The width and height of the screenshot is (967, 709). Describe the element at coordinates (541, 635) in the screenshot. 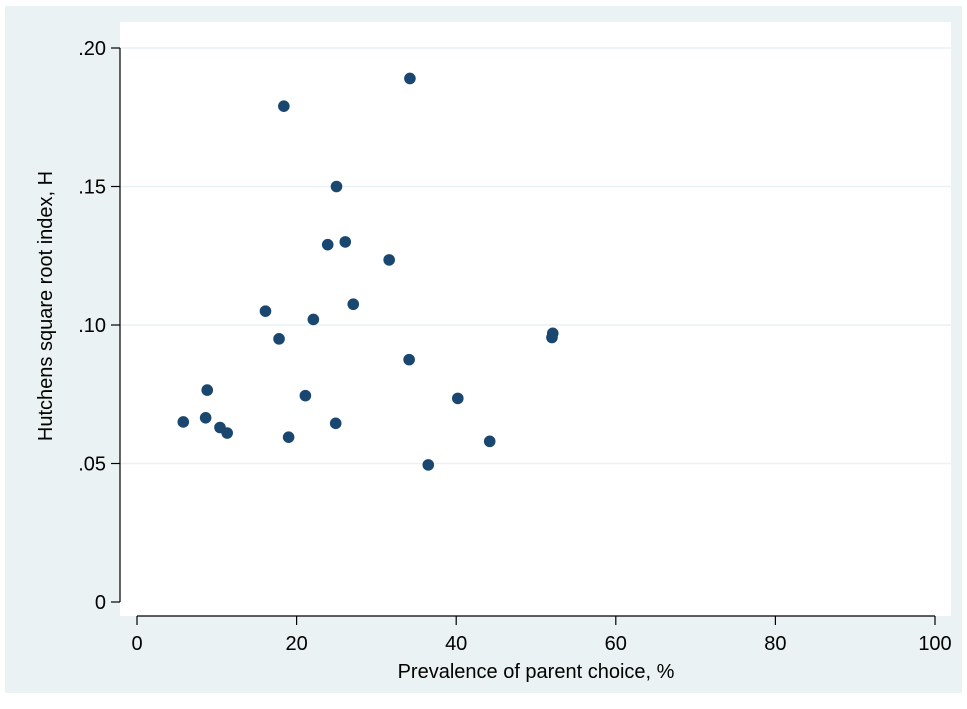

I see `x-axis-ticks: 0 20 40 60 80 100` at that location.